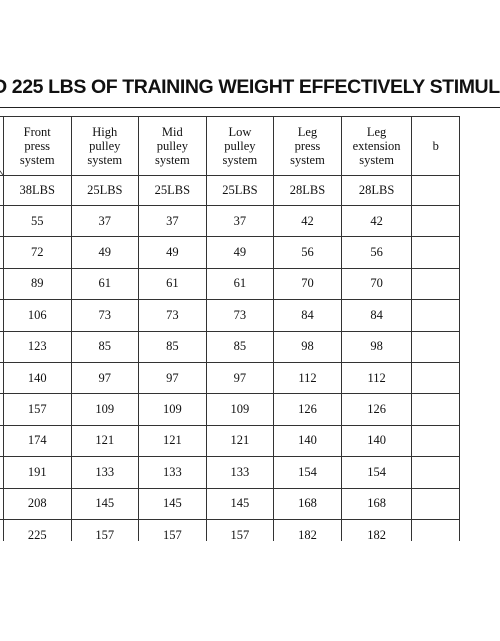  What do you see at coordinates (376, 146) in the screenshot?
I see `col-header-leg-extension: Leg extension system` at bounding box center [376, 146].